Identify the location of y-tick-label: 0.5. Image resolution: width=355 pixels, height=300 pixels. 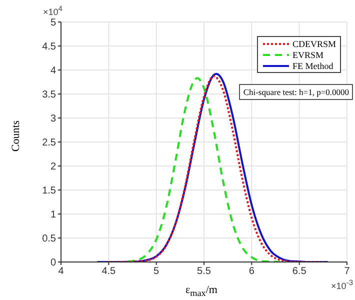
(49, 239).